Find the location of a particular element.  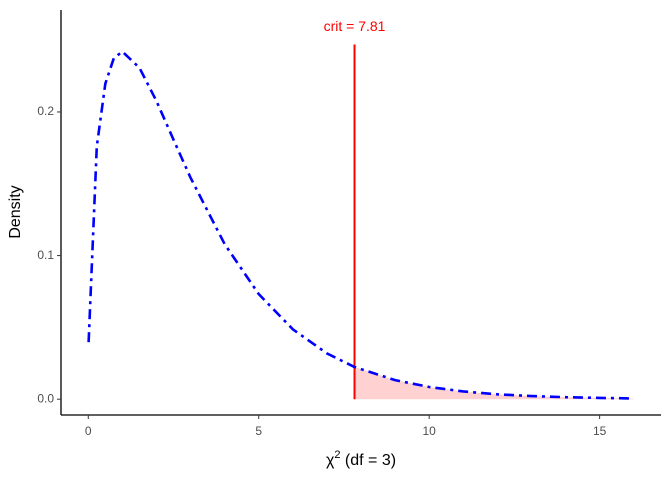

x-tick-label: 0 is located at coordinates (88, 431).